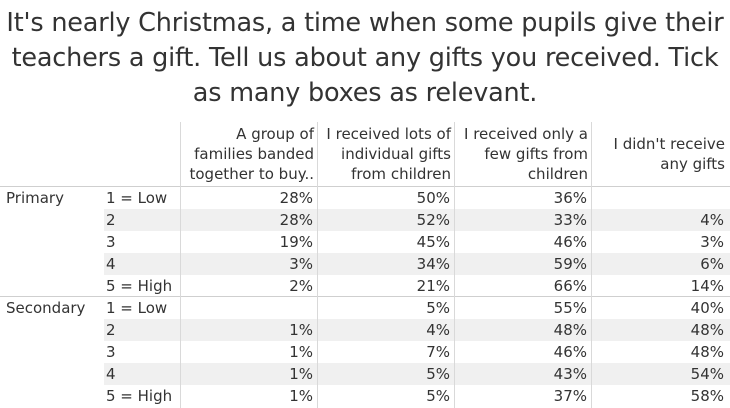 Image resolution: width=730 pixels, height=408 pixels. Describe the element at coordinates (433, 286) in the screenshot. I see `value-cell: 21%` at that location.